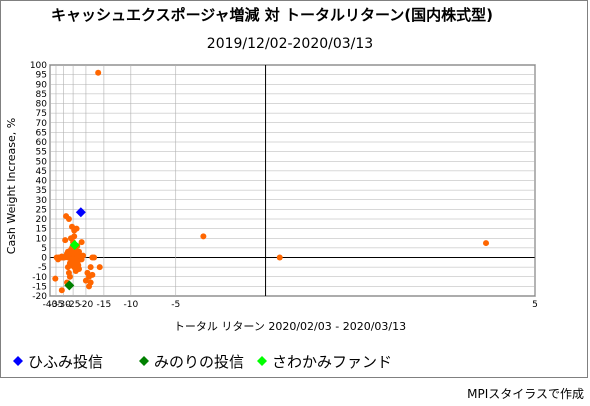  I want to click on y-tick-label: 0, so click(44, 259).